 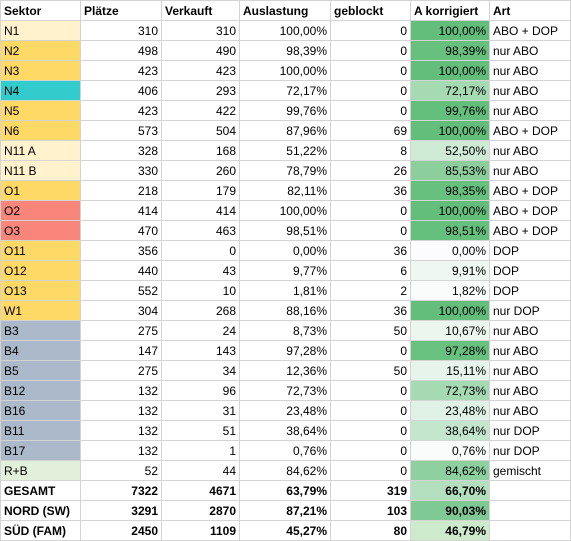 I want to click on cell-plaetze: 328, so click(x=121, y=150).